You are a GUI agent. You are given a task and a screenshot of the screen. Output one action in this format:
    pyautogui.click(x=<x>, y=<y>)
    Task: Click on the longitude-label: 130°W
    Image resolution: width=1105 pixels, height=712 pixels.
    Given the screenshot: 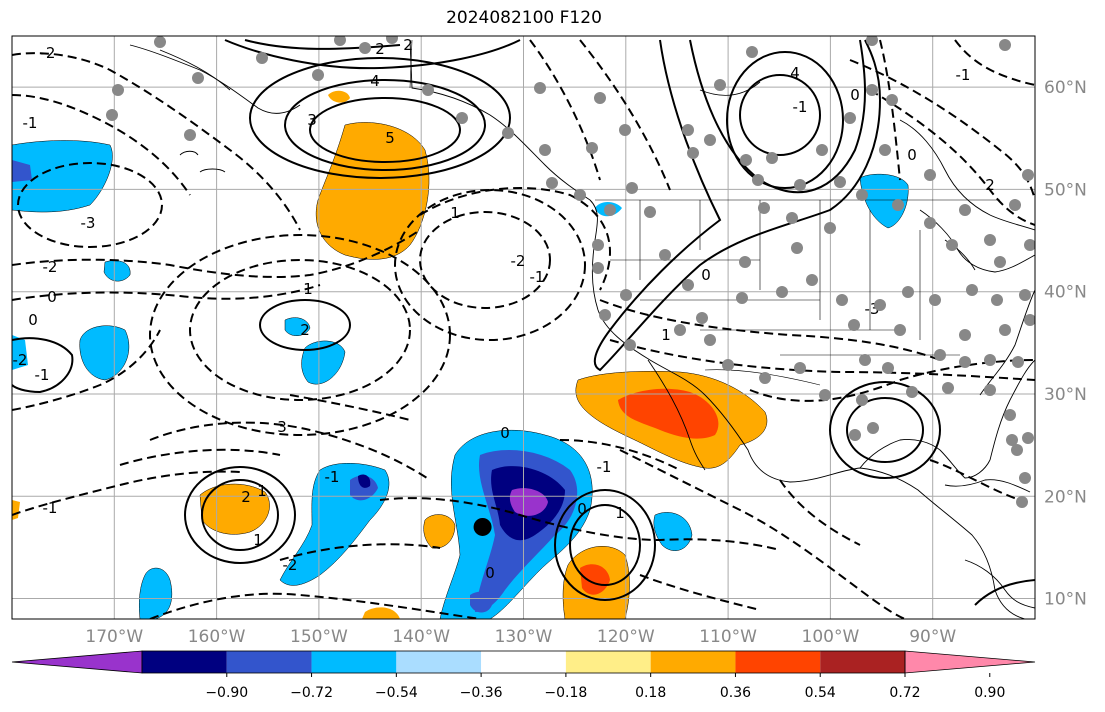 What is the action you would take?
    pyautogui.click(x=524, y=637)
    